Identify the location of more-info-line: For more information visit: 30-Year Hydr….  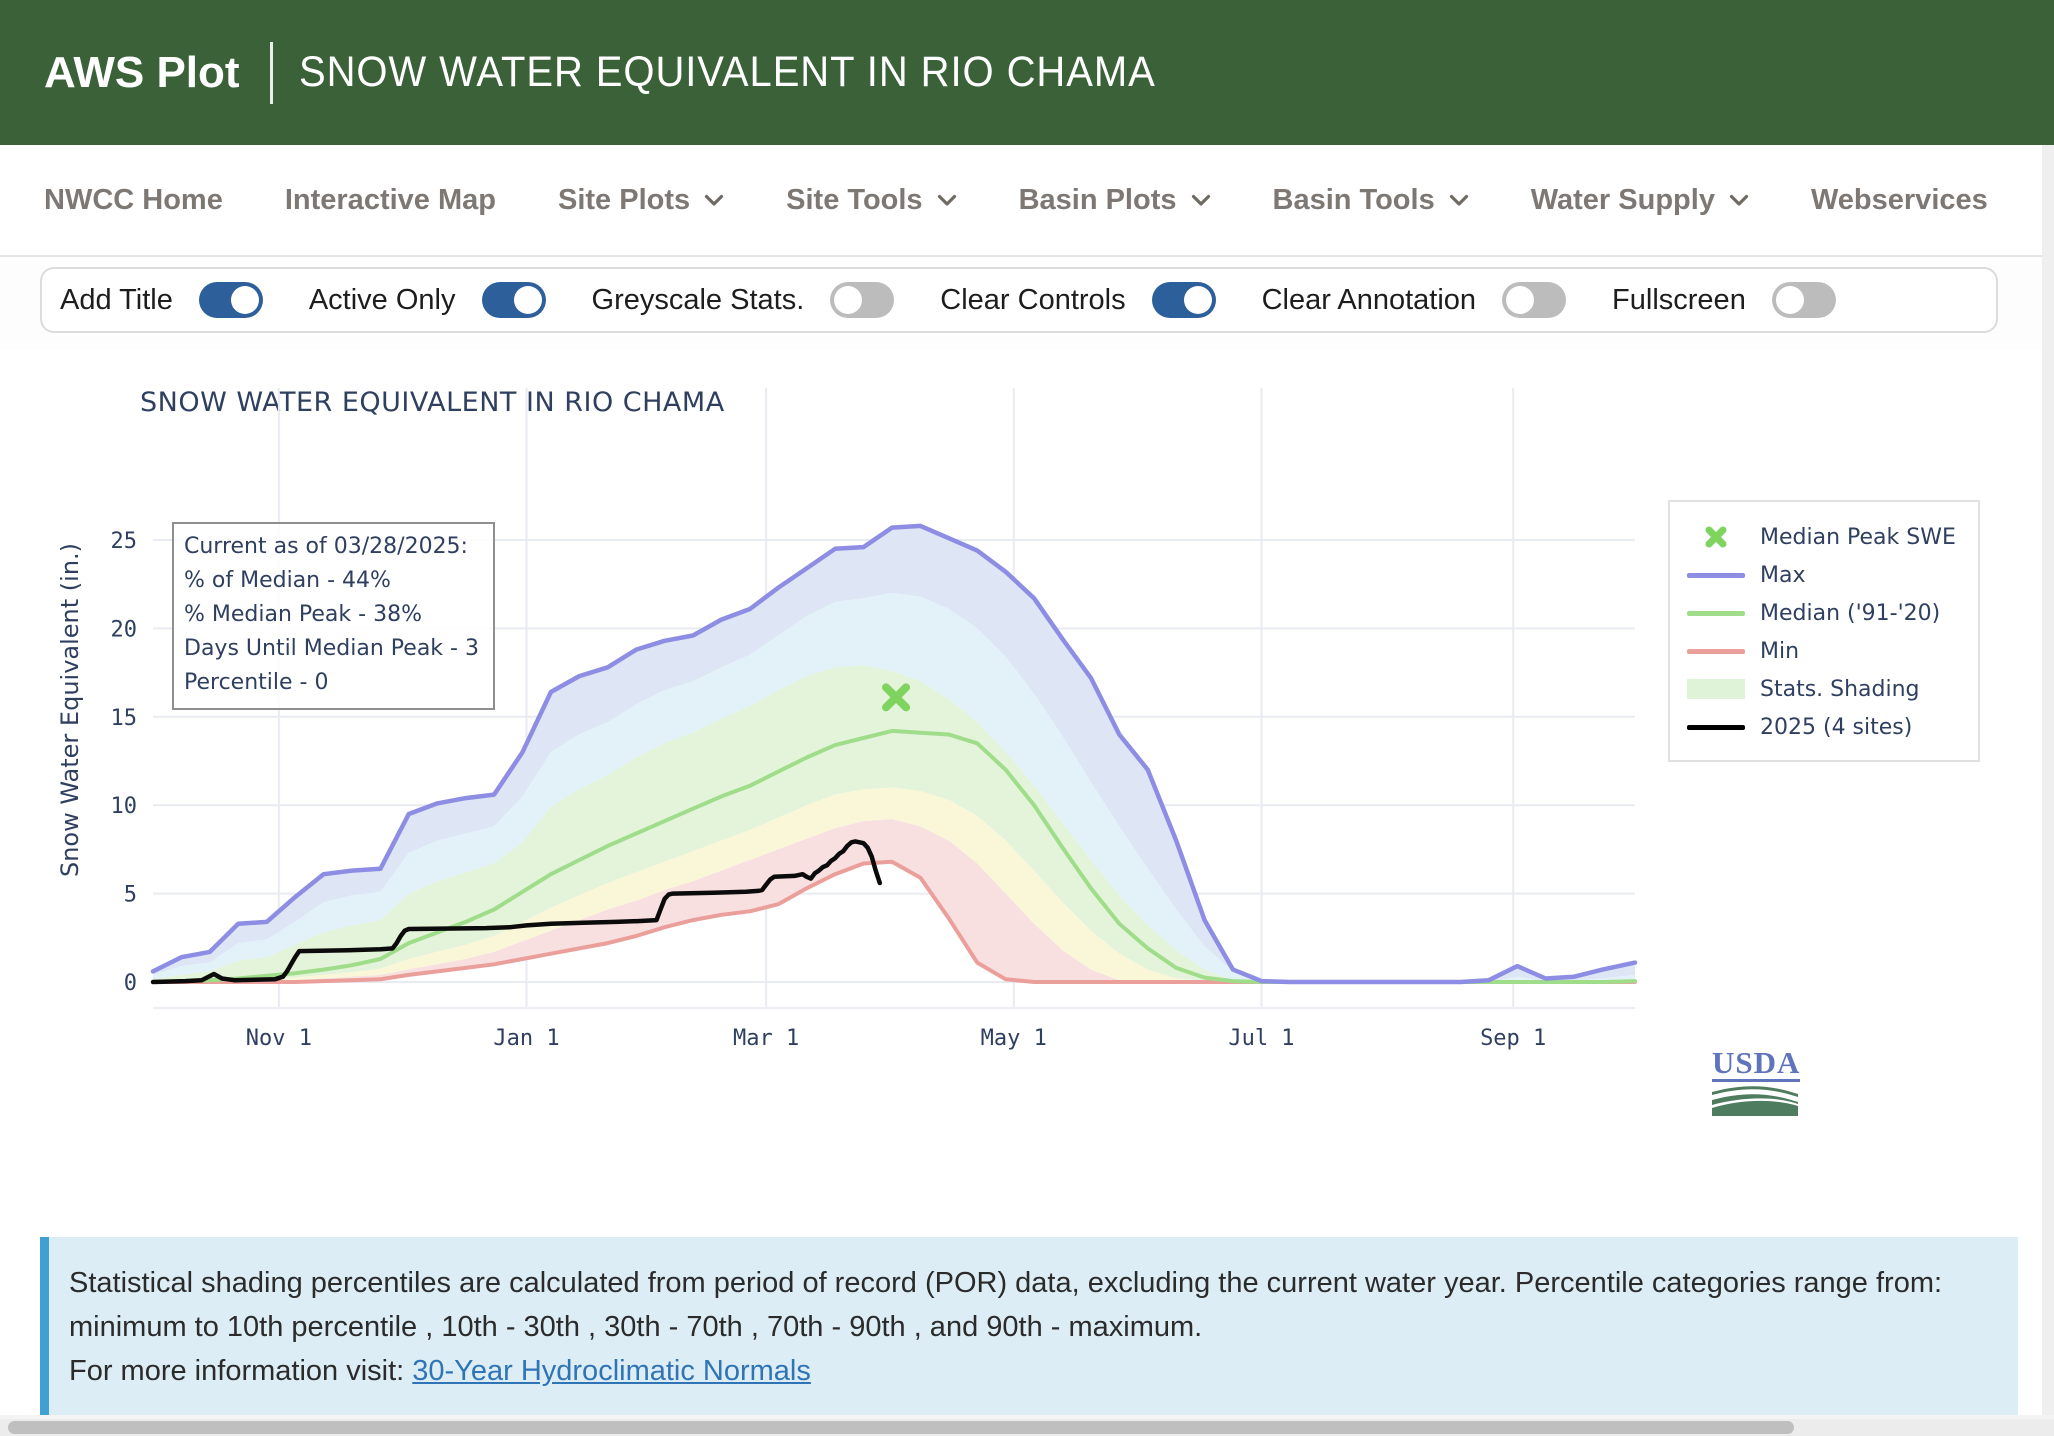
(1023, 1371).